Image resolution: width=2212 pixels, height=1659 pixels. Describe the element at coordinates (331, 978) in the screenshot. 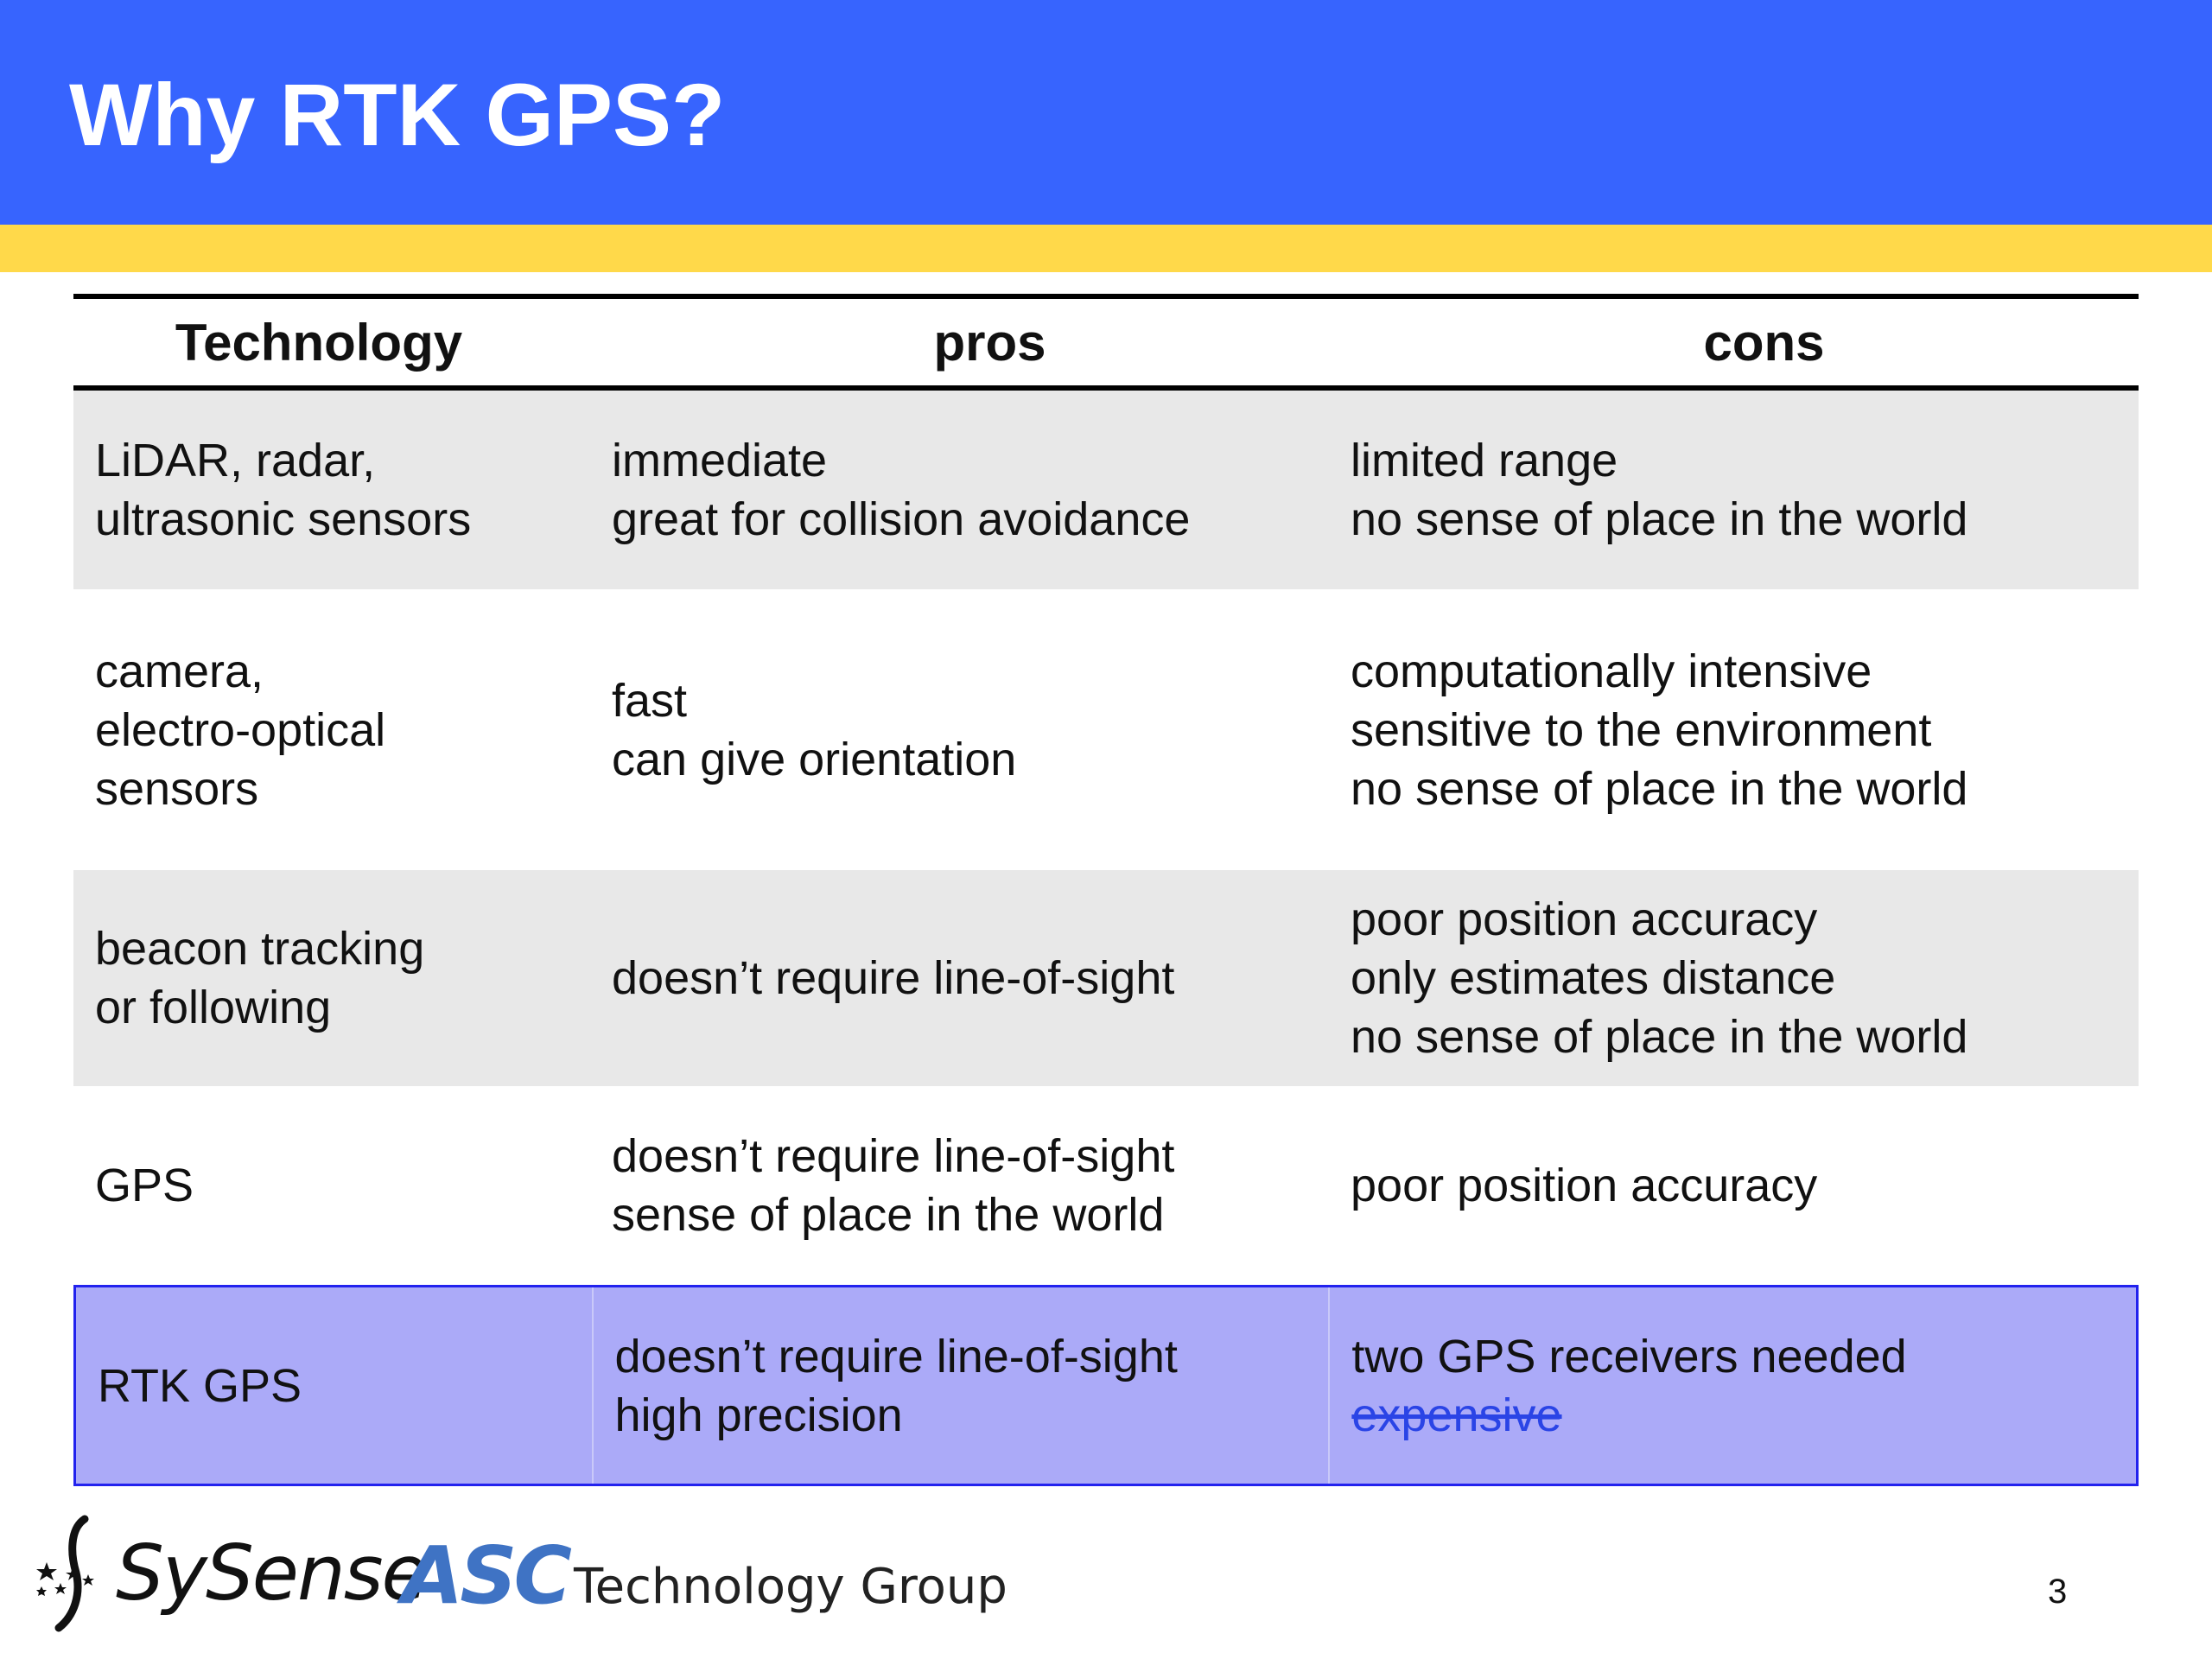

I see `cell-technology: beacon tracking or following` at that location.